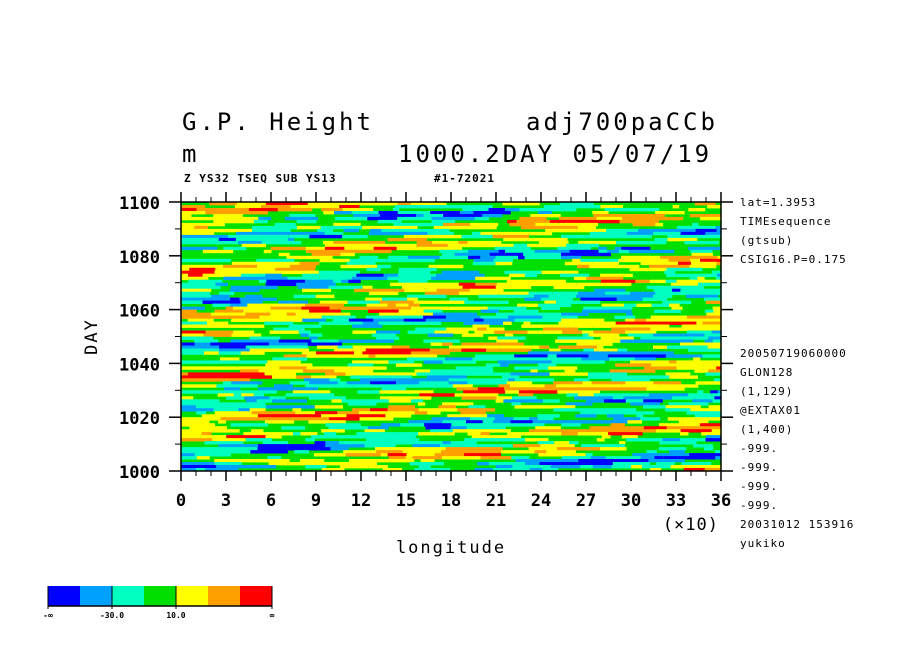 This screenshot has width=904, height=654. Describe the element at coordinates (793, 259) in the screenshot. I see `side-info-line: CSIG16.P=0.175` at that location.